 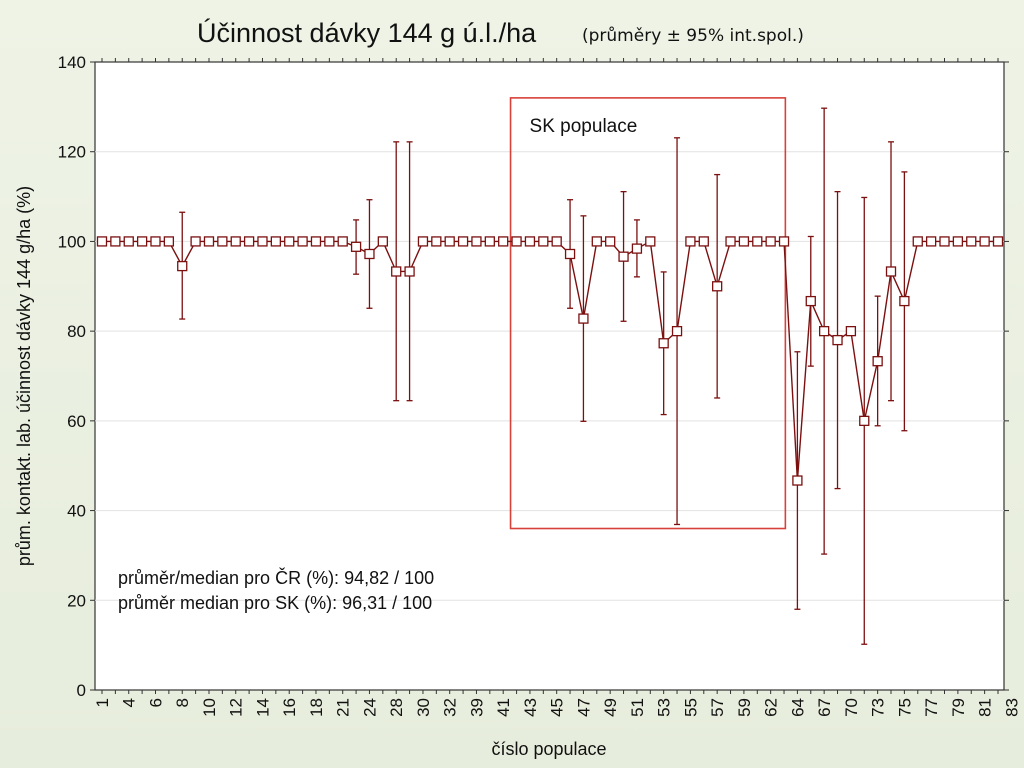 What do you see at coordinates (367, 32) in the screenshot?
I see `chart-title: Účinnost dávky 144 g ú.l./ha` at bounding box center [367, 32].